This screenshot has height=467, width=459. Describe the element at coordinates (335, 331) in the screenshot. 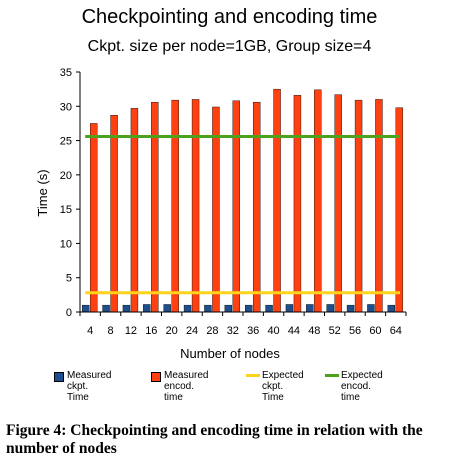

I see `x-tick-label: 52` at that location.